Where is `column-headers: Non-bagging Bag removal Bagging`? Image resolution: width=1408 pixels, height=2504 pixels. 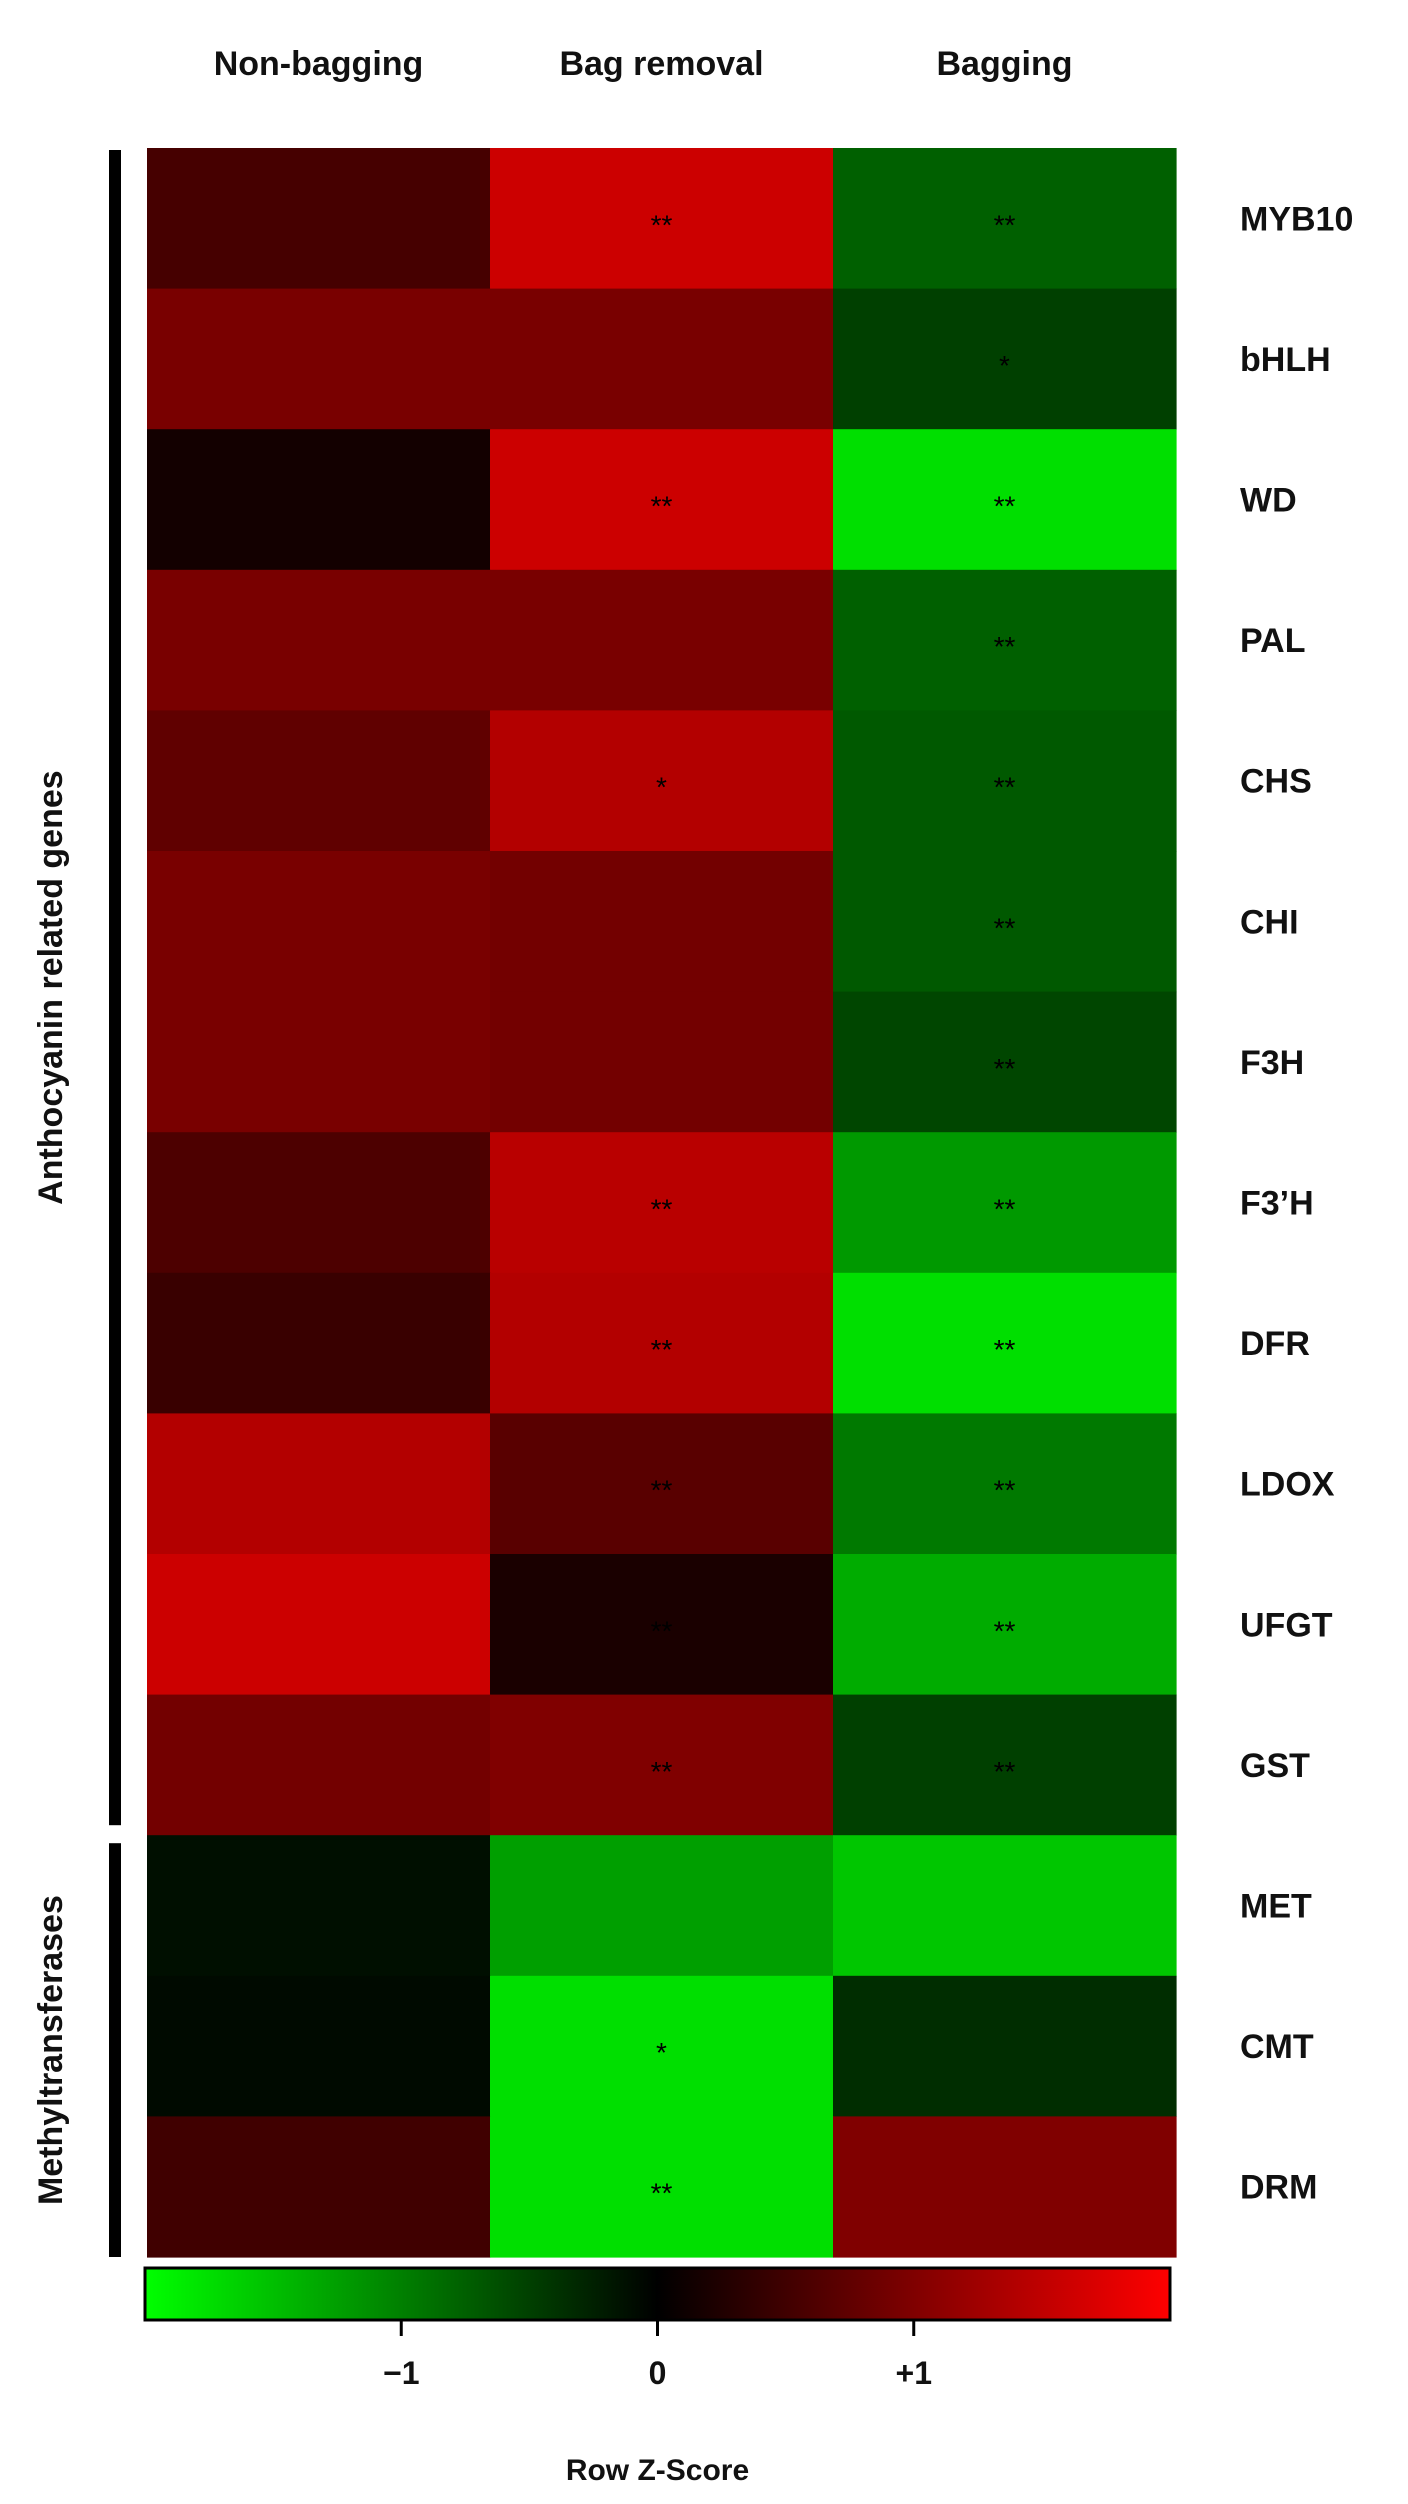 column-headers: Non-bagging Bag removal Bagging is located at coordinates (643, 64).